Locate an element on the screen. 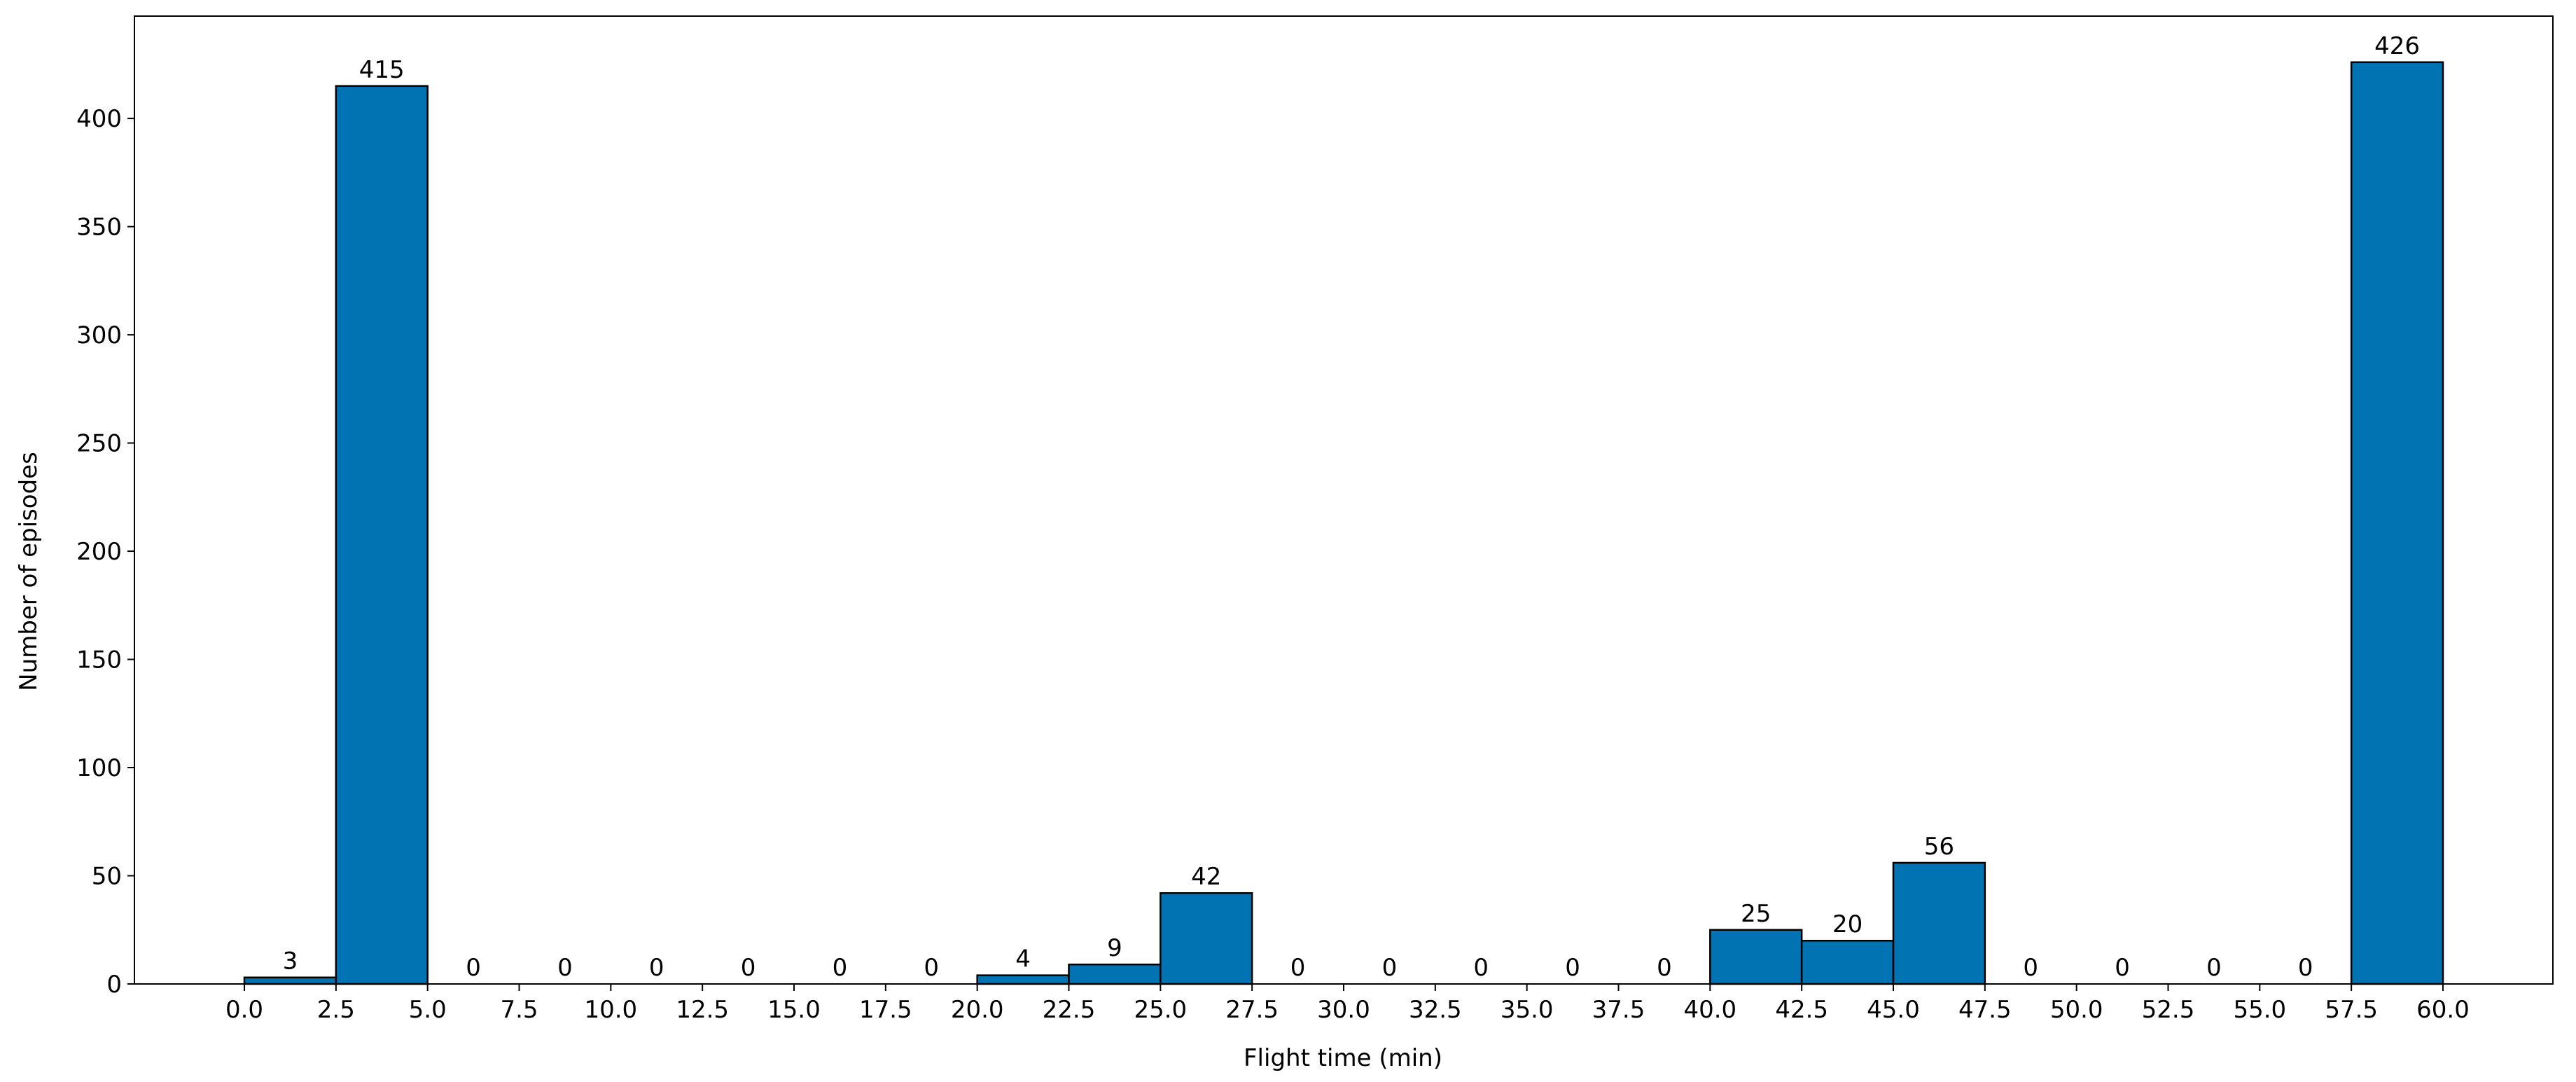 This screenshot has width=2576, height=1082. x-tick-label: 30.0 is located at coordinates (1343, 1010).